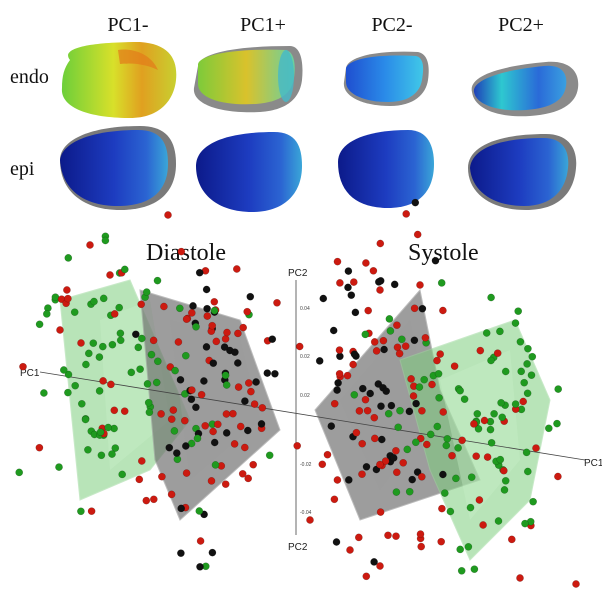 Image resolution: width=602 pixels, height=589 pixels. What do you see at coordinates (306, 513) in the screenshot?
I see `pc2-tick-label: -0.04` at bounding box center [306, 513].